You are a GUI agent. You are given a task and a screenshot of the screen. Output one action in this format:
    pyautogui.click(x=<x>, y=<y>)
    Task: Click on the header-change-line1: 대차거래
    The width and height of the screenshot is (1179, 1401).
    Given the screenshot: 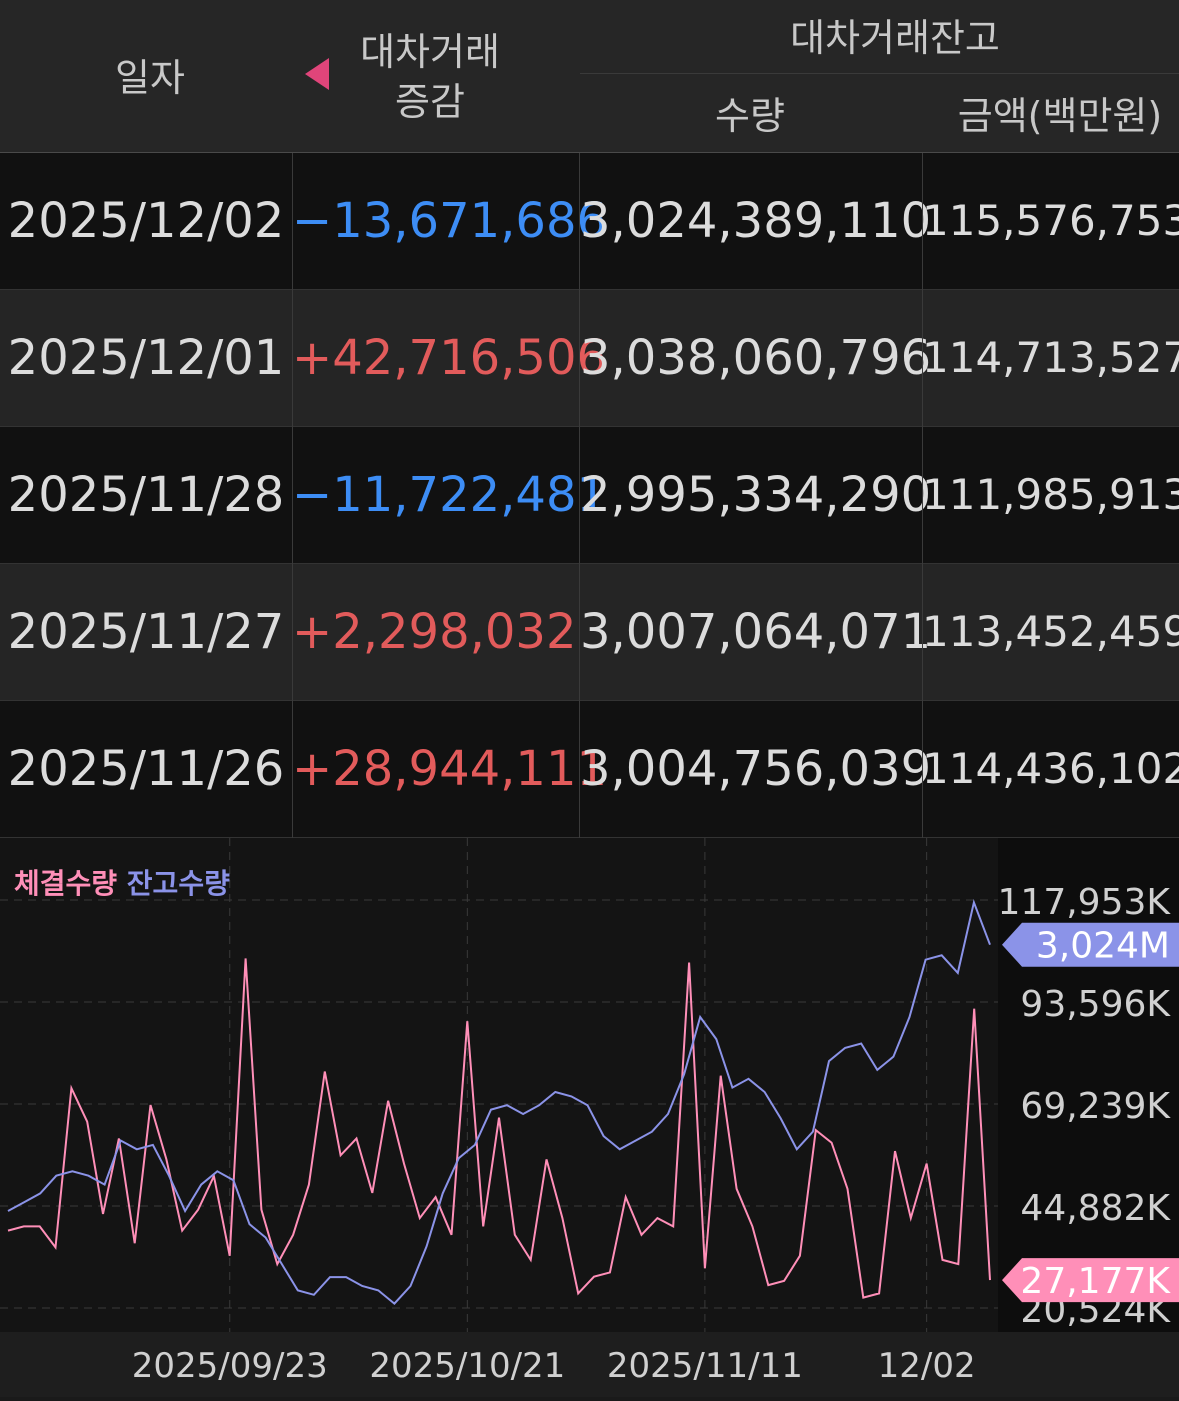 What is the action you would take?
    pyautogui.click(x=430, y=52)
    